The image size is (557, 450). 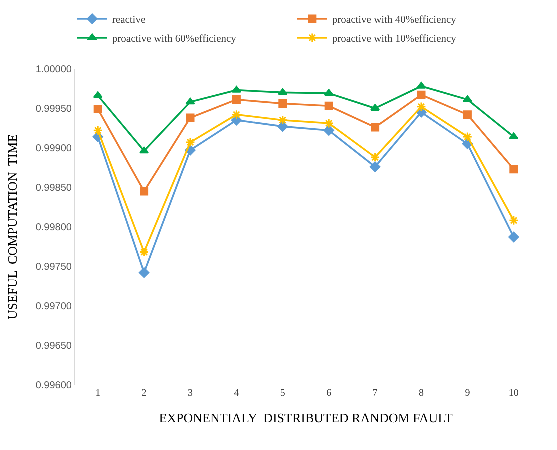 What do you see at coordinates (54, 70) in the screenshot?
I see `y-tick-label: 1.00000` at bounding box center [54, 70].